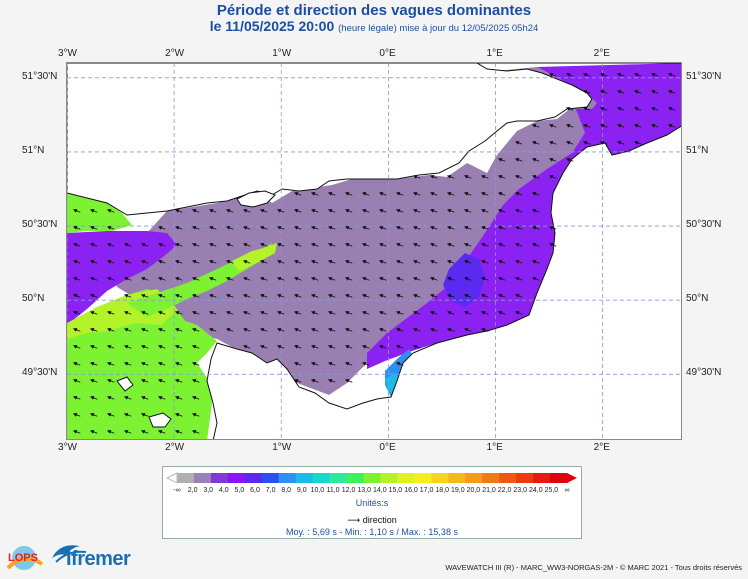 The width and height of the screenshot is (748, 579). I want to click on lon-tick-top: 1°W, so click(282, 53).